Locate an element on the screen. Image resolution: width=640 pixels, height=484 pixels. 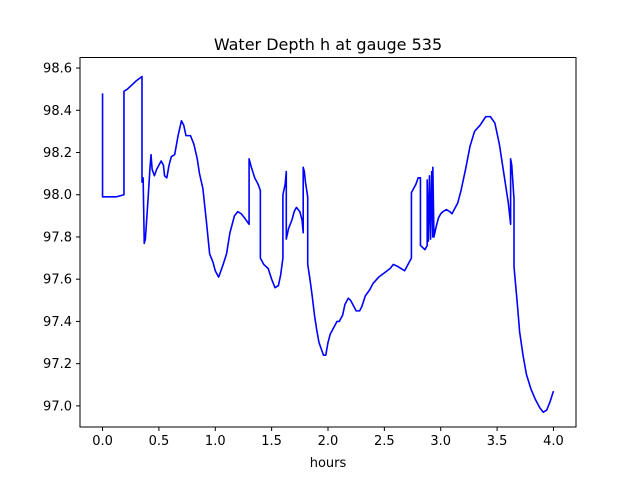
x-tick-label: 2.5 is located at coordinates (384, 441).